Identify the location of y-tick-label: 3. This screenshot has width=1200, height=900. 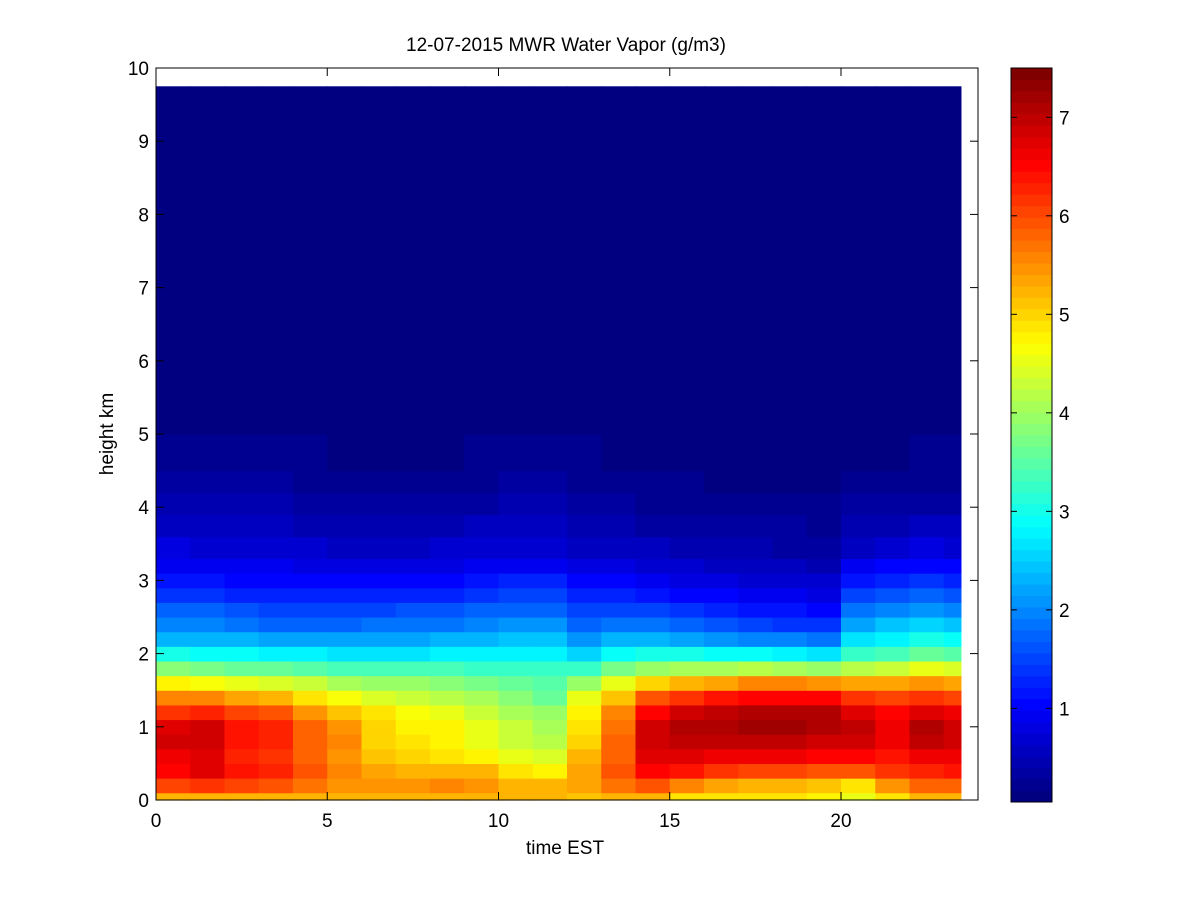
(143, 581).